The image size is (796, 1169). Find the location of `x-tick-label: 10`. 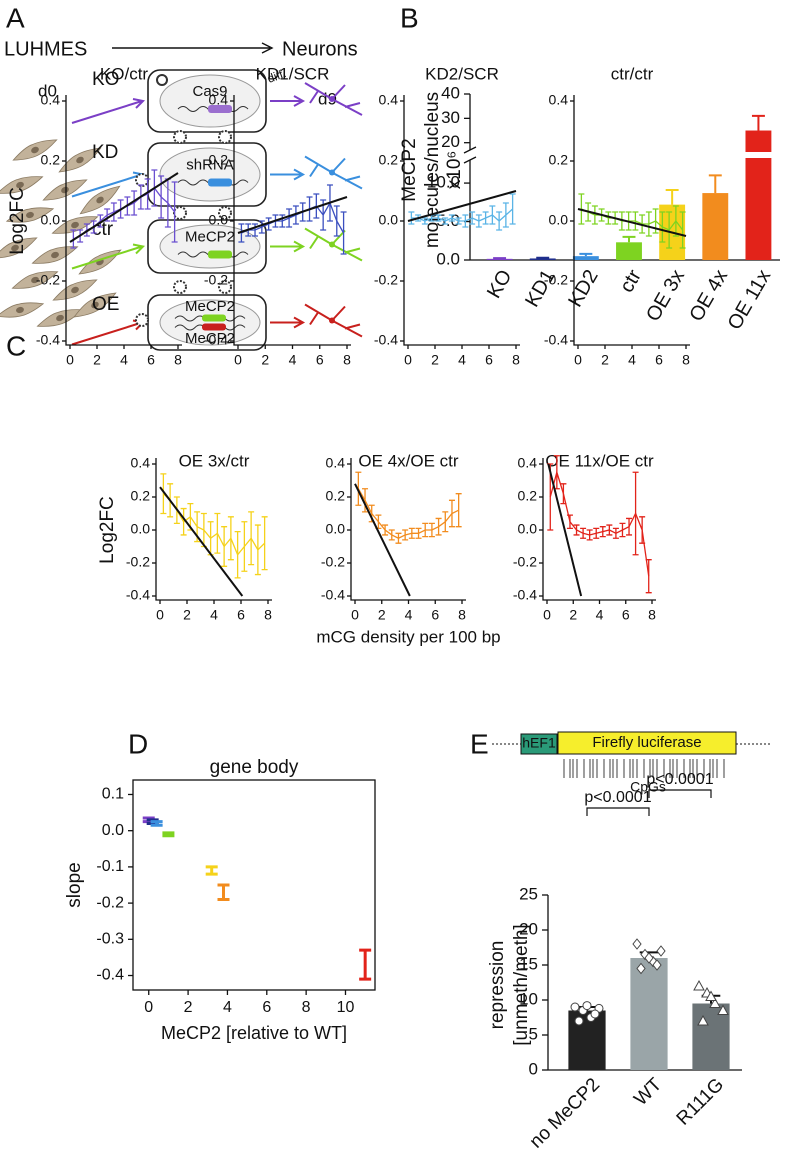

x-tick-label: 10 is located at coordinates (346, 1007).